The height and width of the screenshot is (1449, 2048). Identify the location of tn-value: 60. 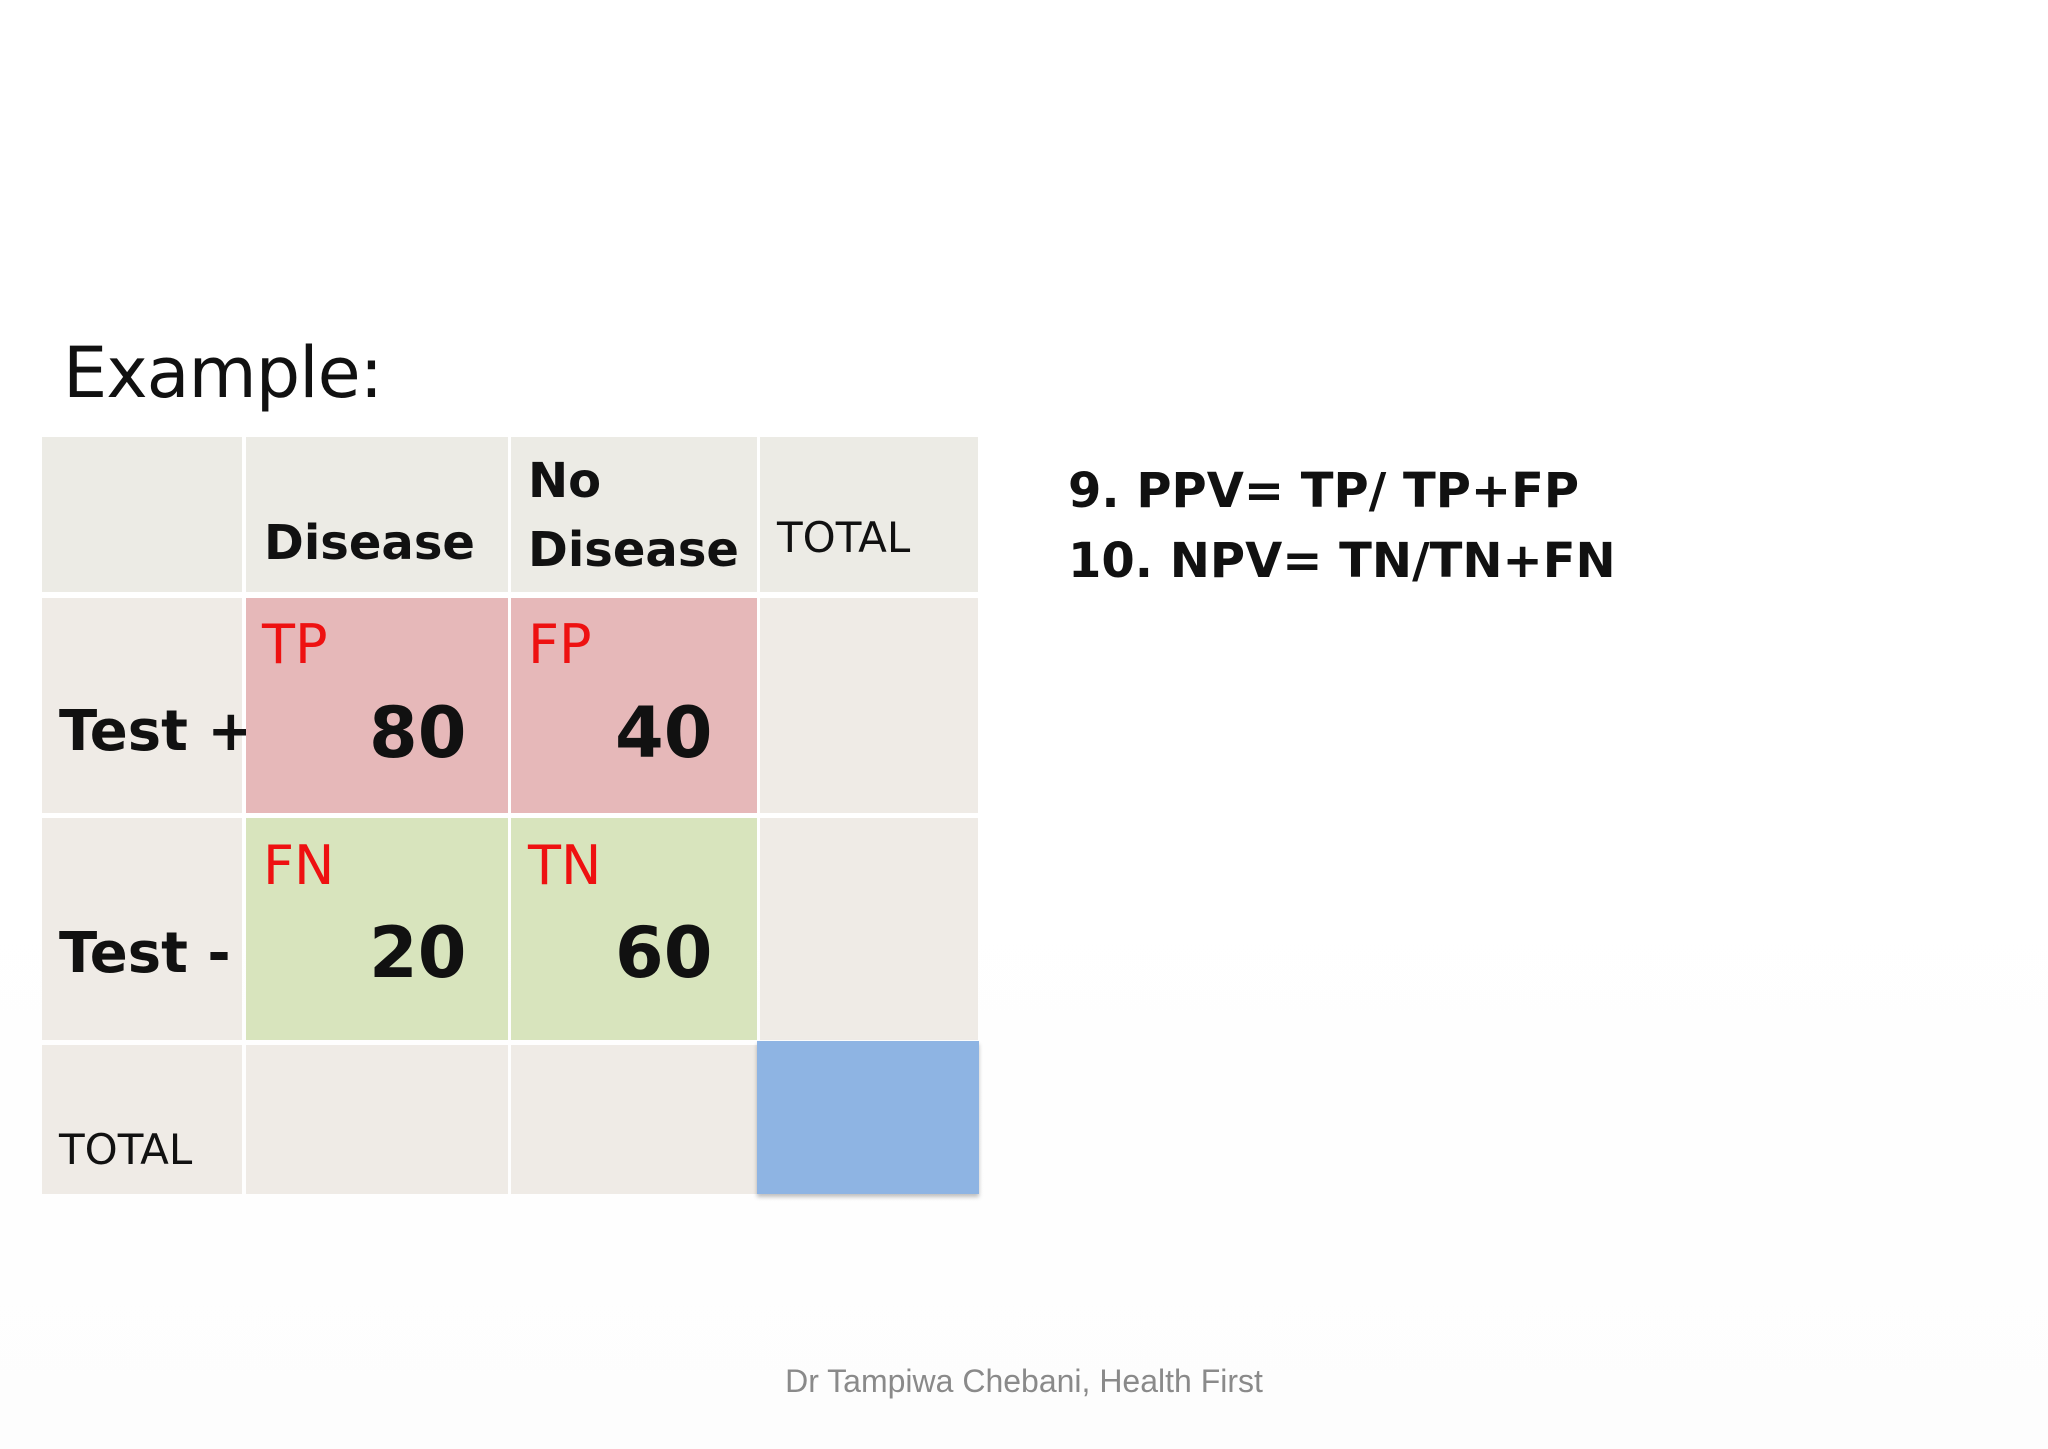
(664, 953).